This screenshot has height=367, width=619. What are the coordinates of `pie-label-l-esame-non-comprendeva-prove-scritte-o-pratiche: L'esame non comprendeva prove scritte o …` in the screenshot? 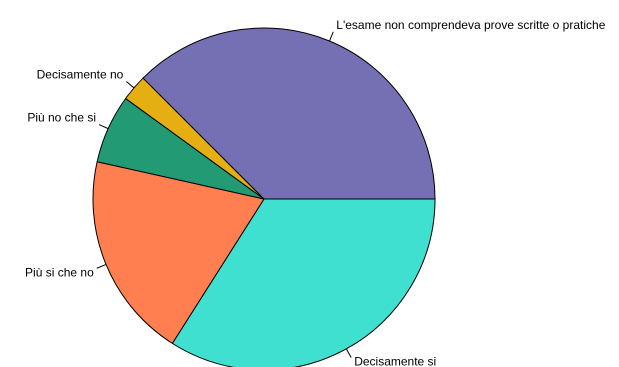 It's located at (470, 25).